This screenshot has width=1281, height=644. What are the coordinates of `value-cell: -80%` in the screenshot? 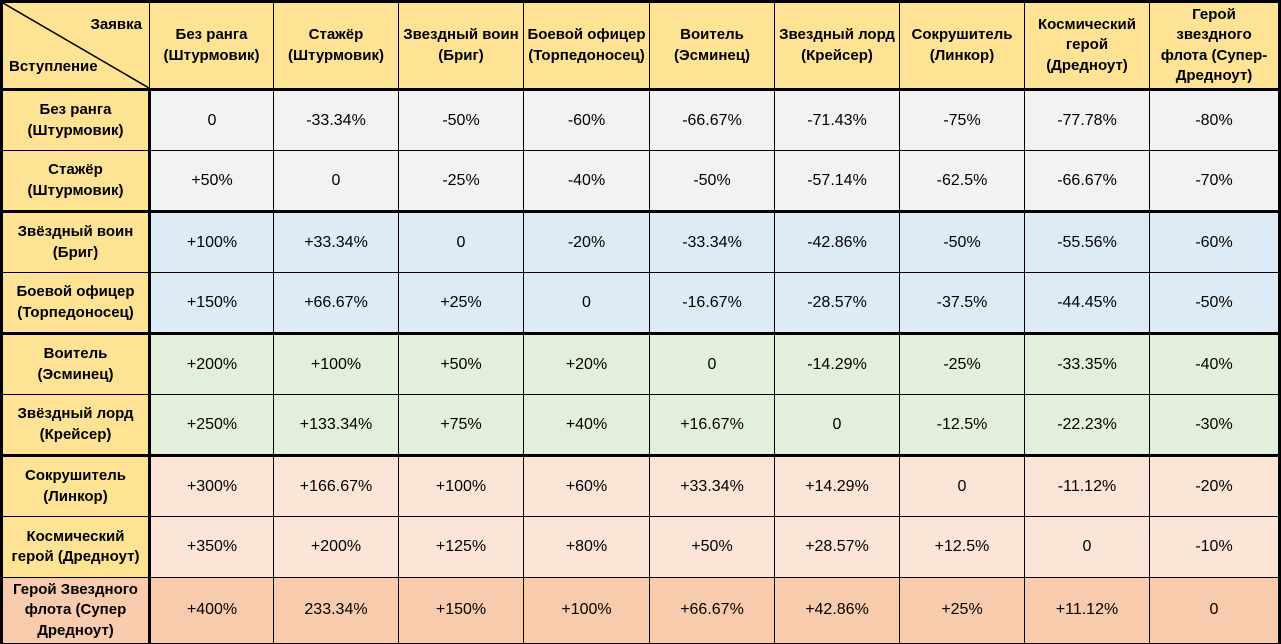 It's located at (1214, 120).